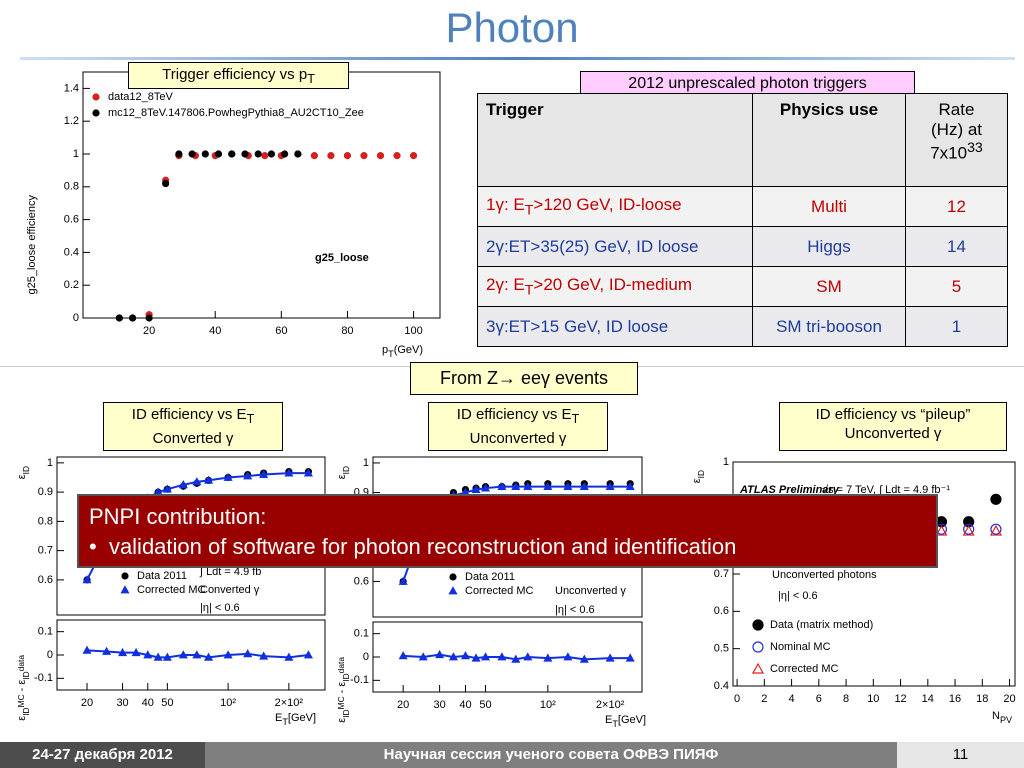 The width and height of the screenshot is (1024, 768). Describe the element at coordinates (1002, 718) in the screenshot. I see `axis-label: NPV` at that location.